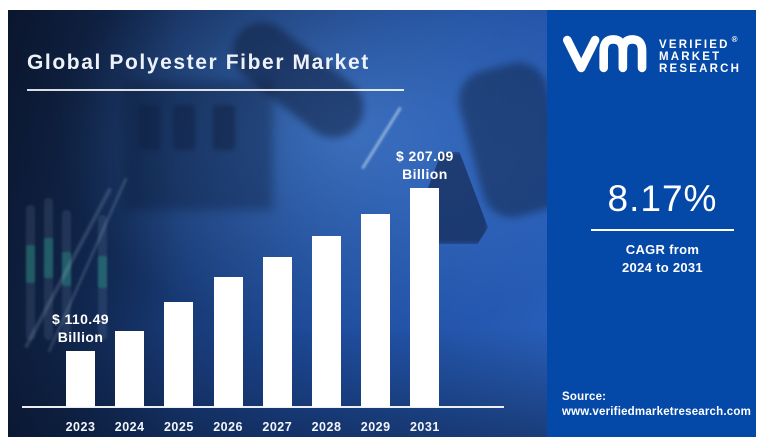 This screenshot has height=442, width=764. I want to click on bar-2028, so click(326, 321).